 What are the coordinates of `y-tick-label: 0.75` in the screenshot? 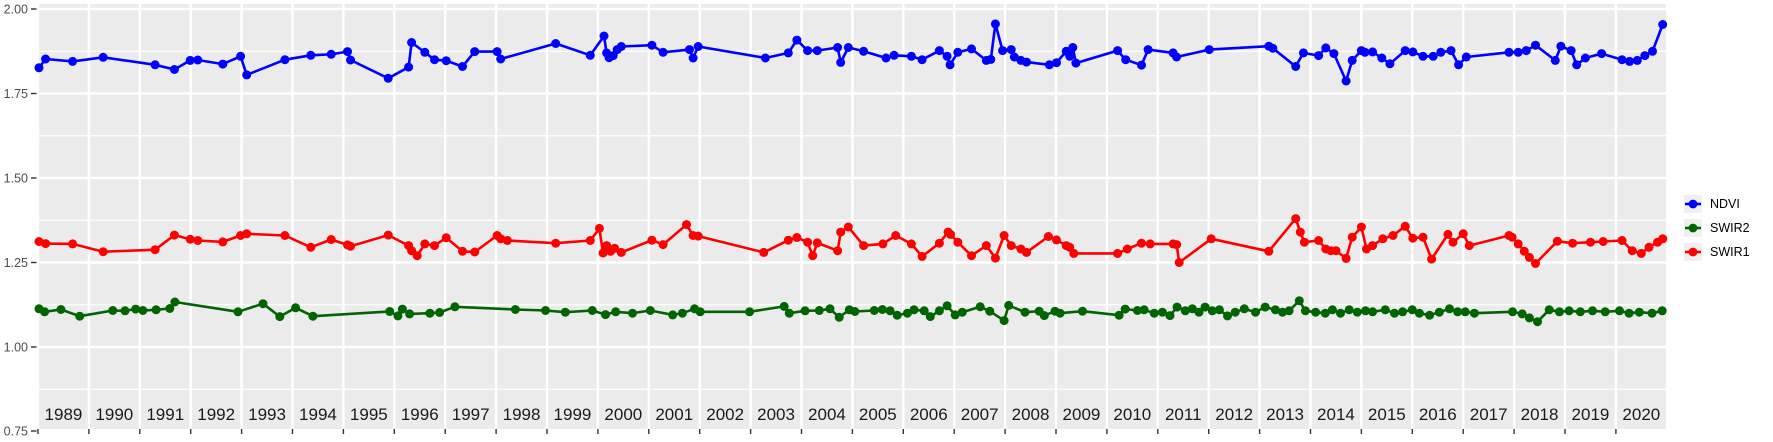 It's located at (16, 432).